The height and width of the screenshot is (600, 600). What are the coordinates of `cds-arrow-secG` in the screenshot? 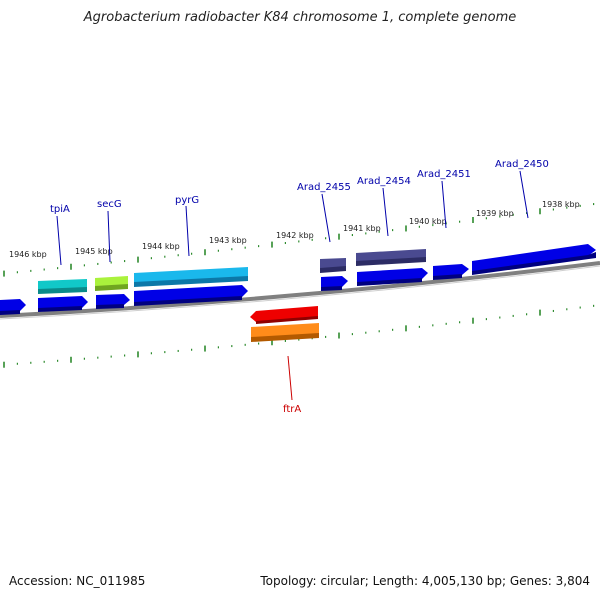 It's located at (113, 301).